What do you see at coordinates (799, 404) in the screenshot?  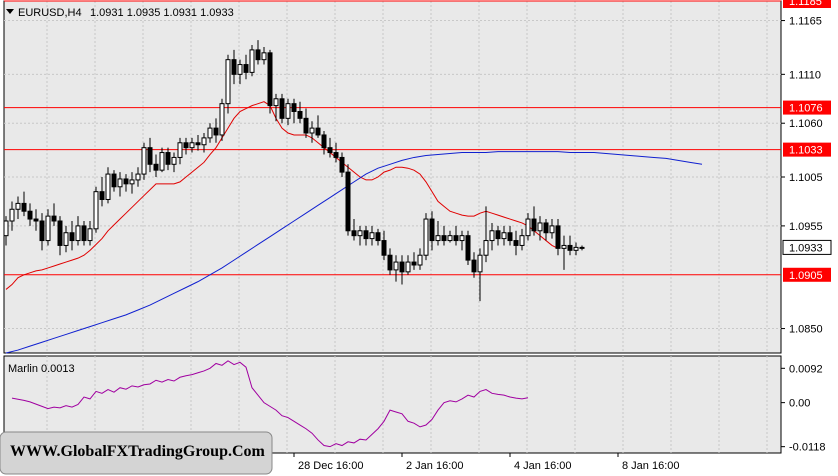 I see `oscillator-tick-label: 0.00` at bounding box center [799, 404].